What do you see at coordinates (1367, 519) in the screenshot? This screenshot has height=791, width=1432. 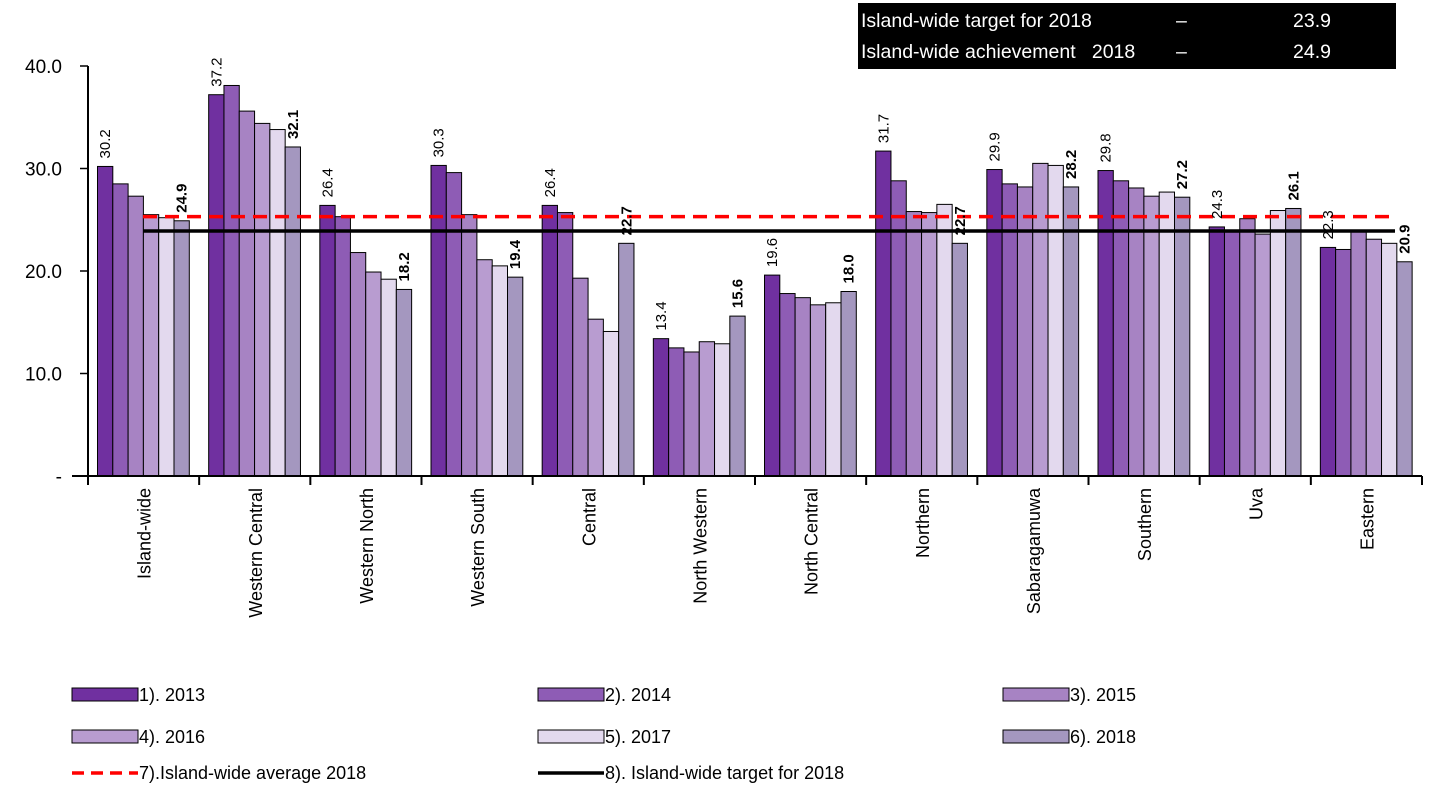 I see `x-tick-label: Eastern` at bounding box center [1367, 519].